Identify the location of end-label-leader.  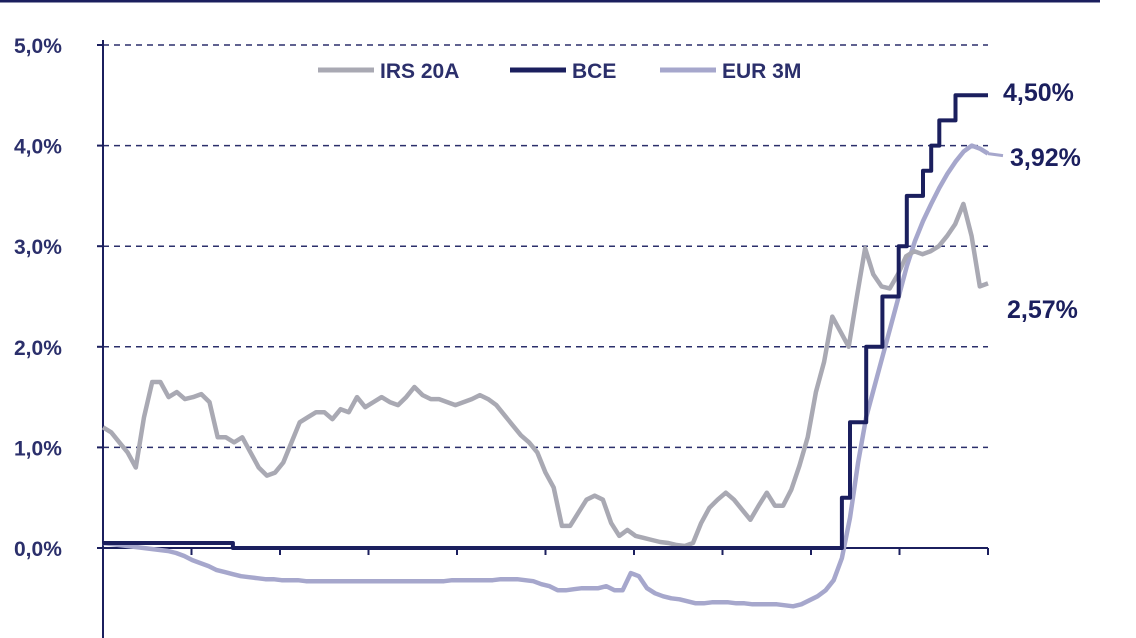
(995, 155).